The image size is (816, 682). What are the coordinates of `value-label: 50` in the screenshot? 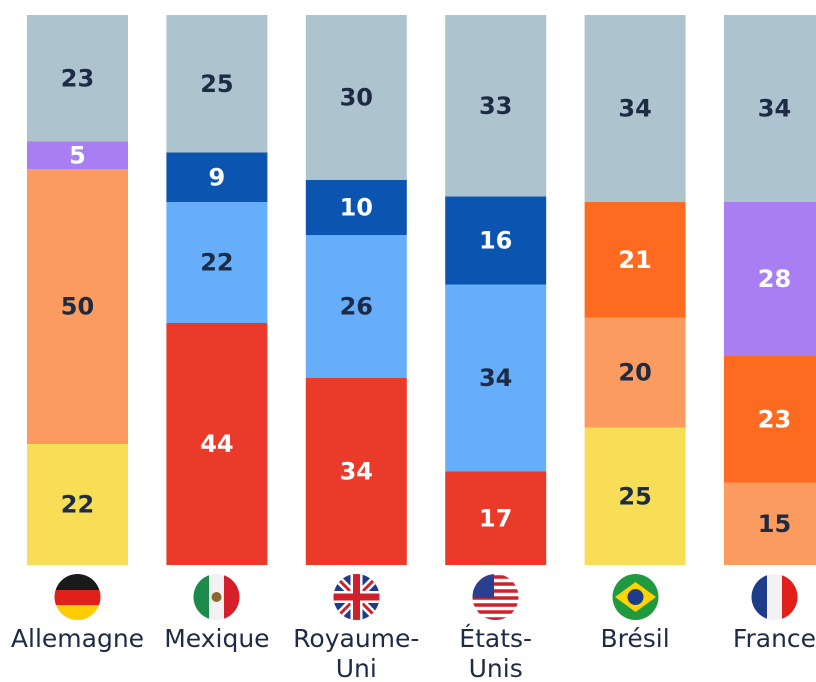 It's located at (77, 307).